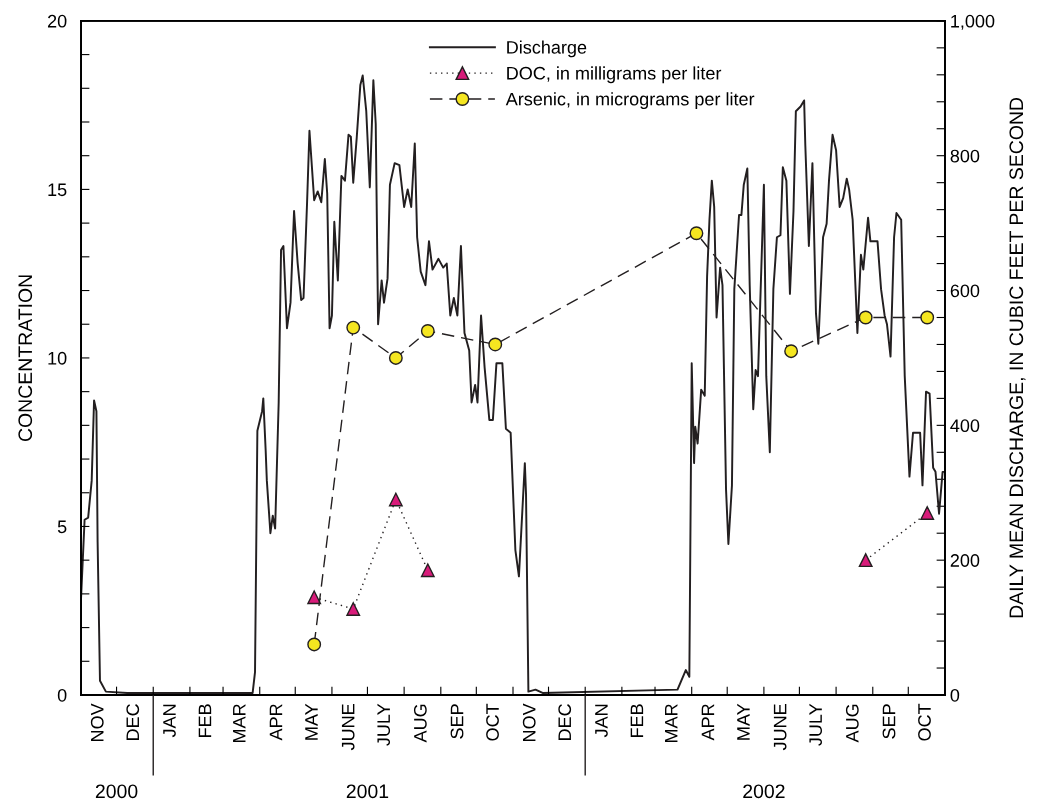 This screenshot has height=803, width=1039. Describe the element at coordinates (62, 527) in the screenshot. I see `y-tick-label: 5` at that location.